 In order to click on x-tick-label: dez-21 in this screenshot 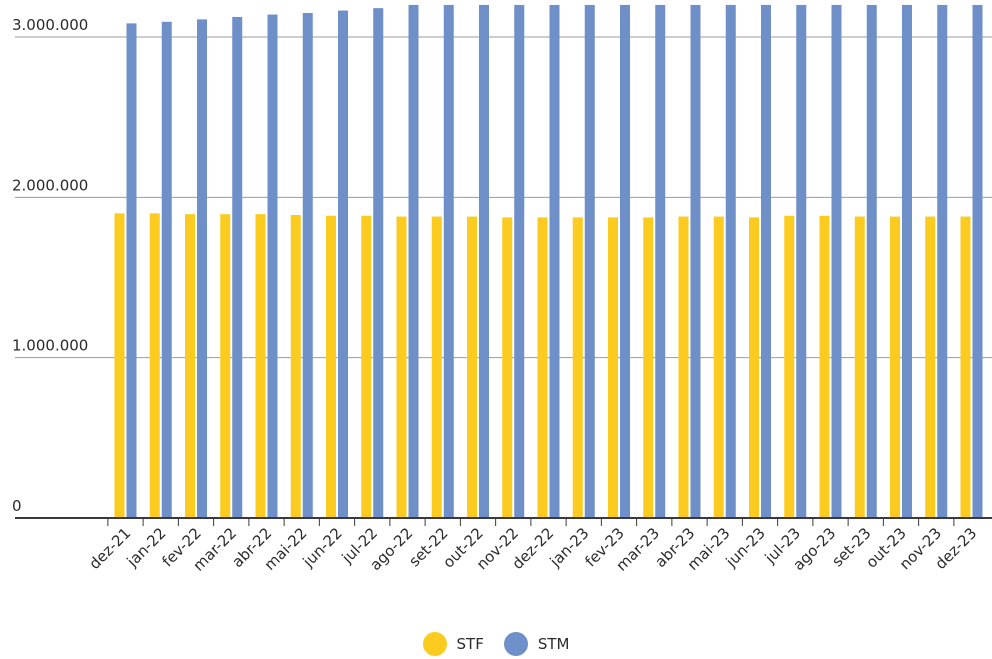, I will do `click(109, 548)`.